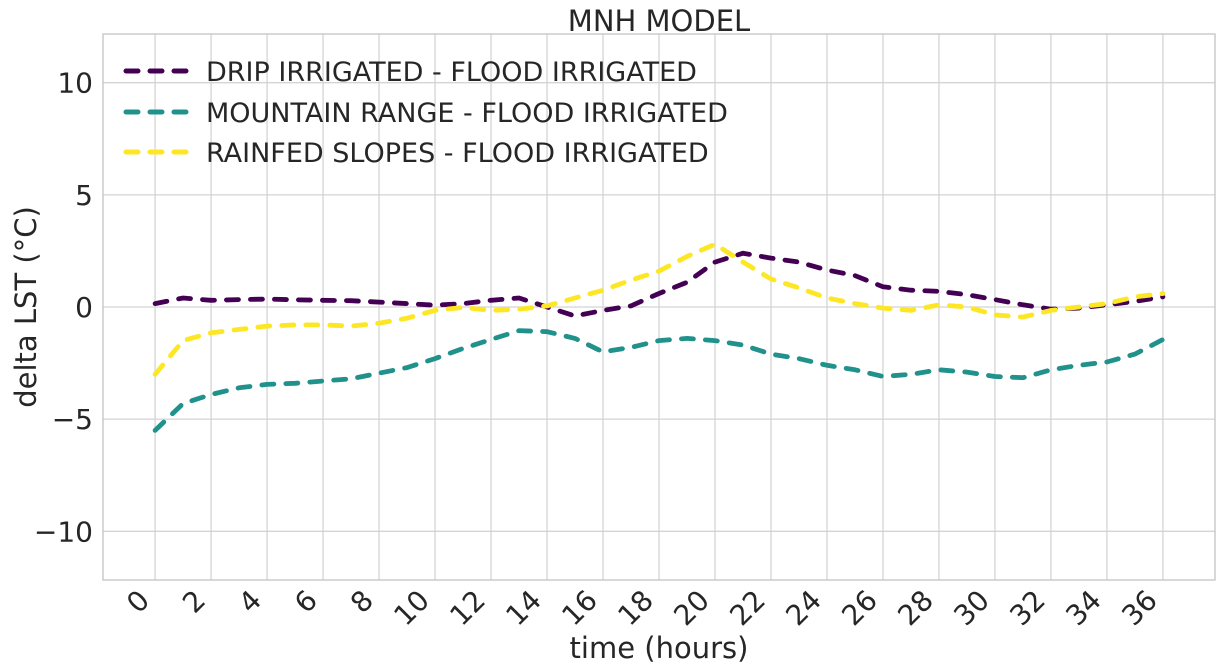  What do you see at coordinates (635, 608) in the screenshot?
I see `x-tick-label: 18` at bounding box center [635, 608].